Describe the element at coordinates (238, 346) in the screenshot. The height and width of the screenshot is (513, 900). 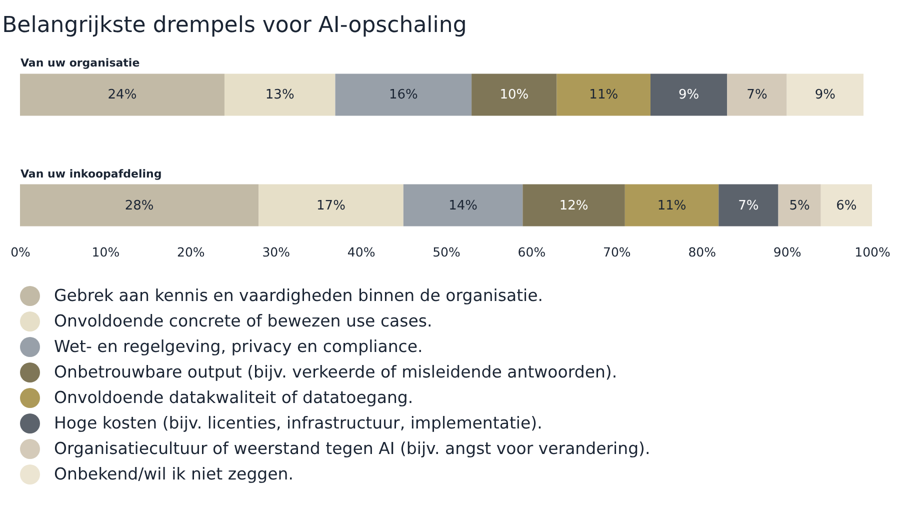
I see `legend-label: Wet- en regelgeving, privacy en compliance.` at that location.